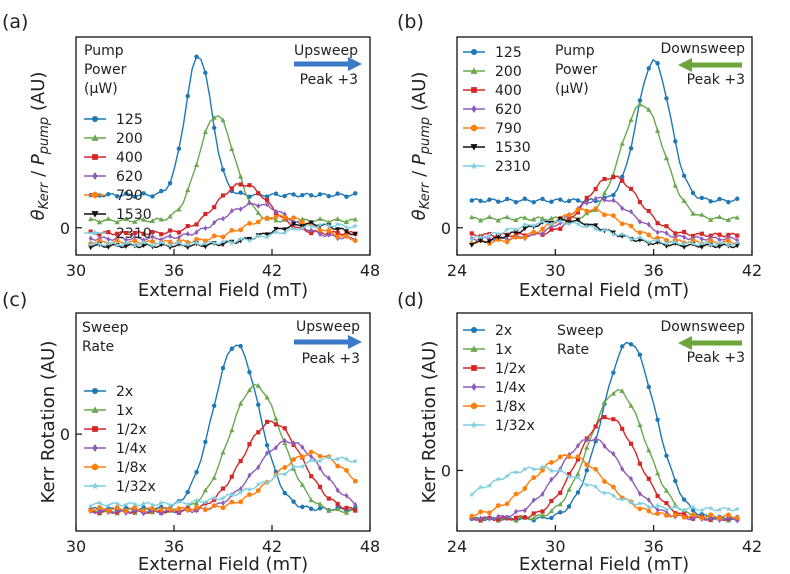  I want to click on legend-label: 2x, so click(124, 392).